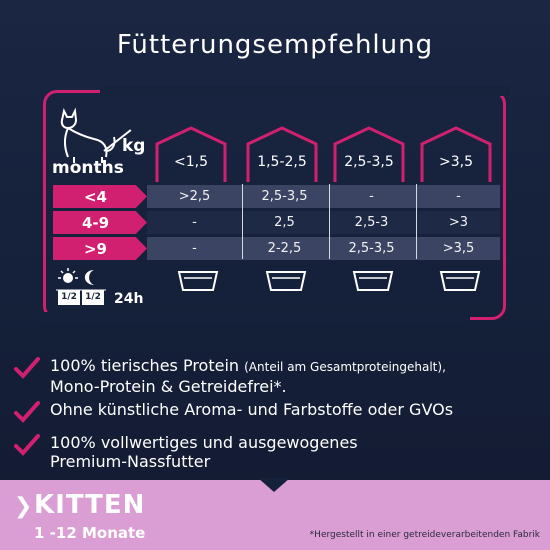 This screenshot has width=550, height=550. What do you see at coordinates (274, 485) in the screenshot?
I see `band-notch` at bounding box center [274, 485].